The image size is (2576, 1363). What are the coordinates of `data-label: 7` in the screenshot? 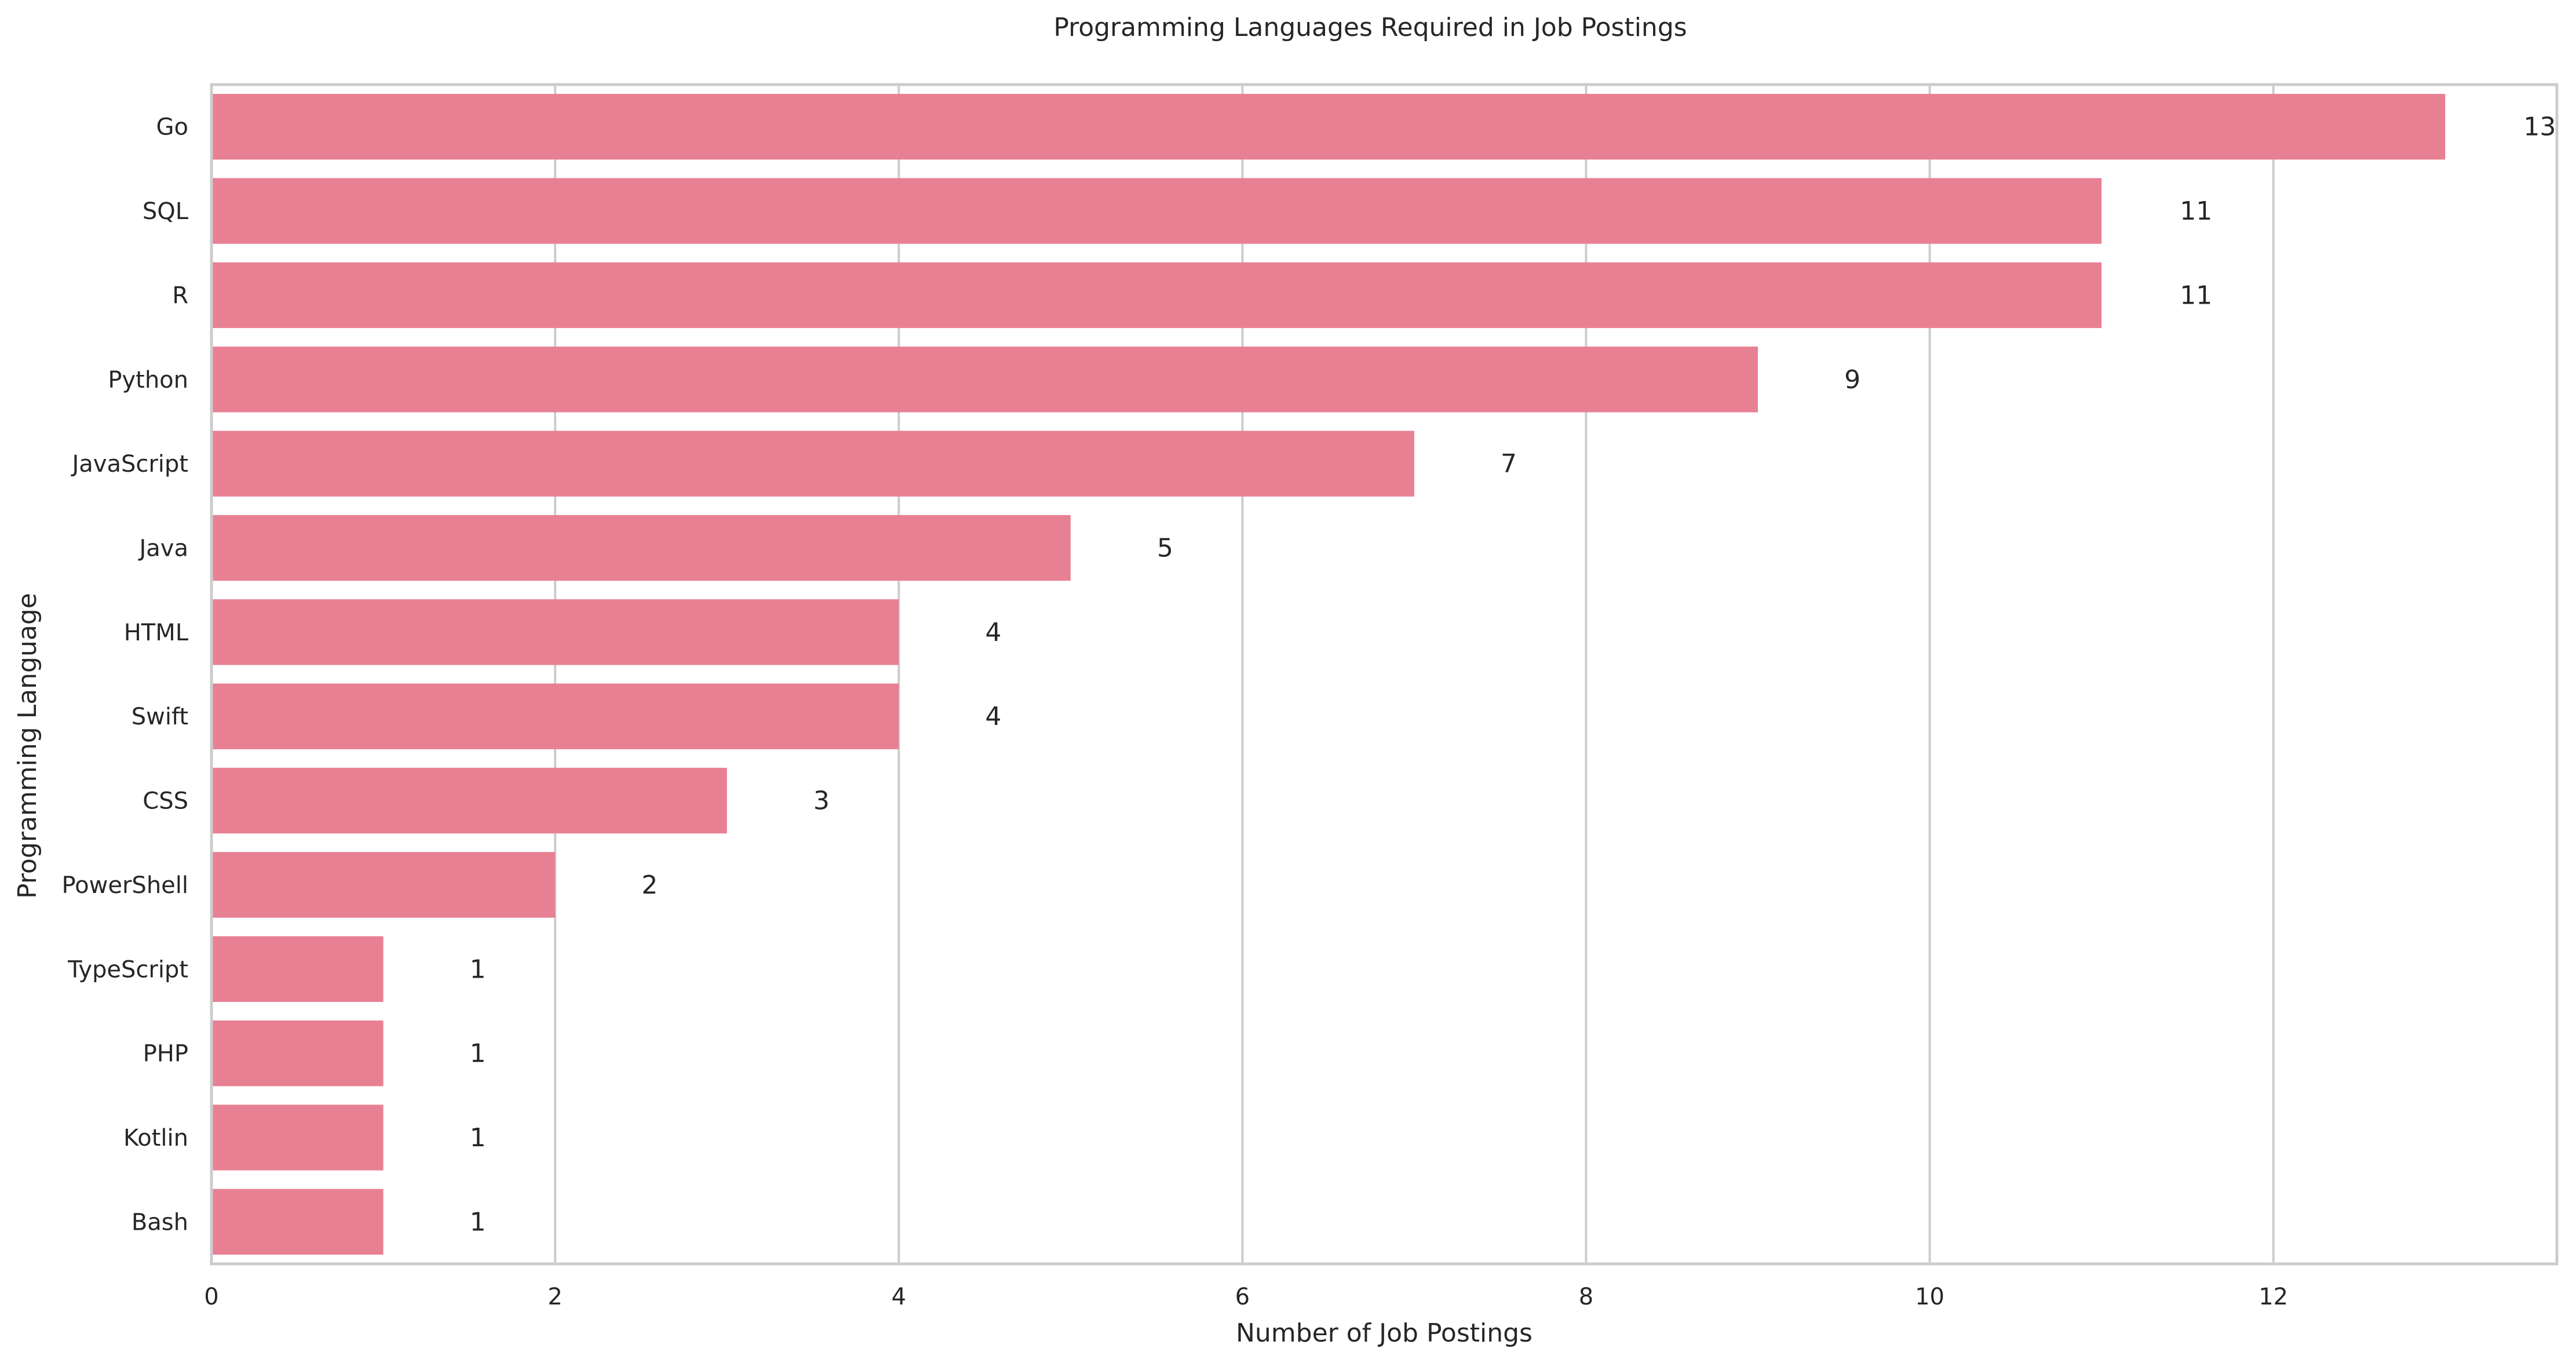 It's located at (1509, 464).